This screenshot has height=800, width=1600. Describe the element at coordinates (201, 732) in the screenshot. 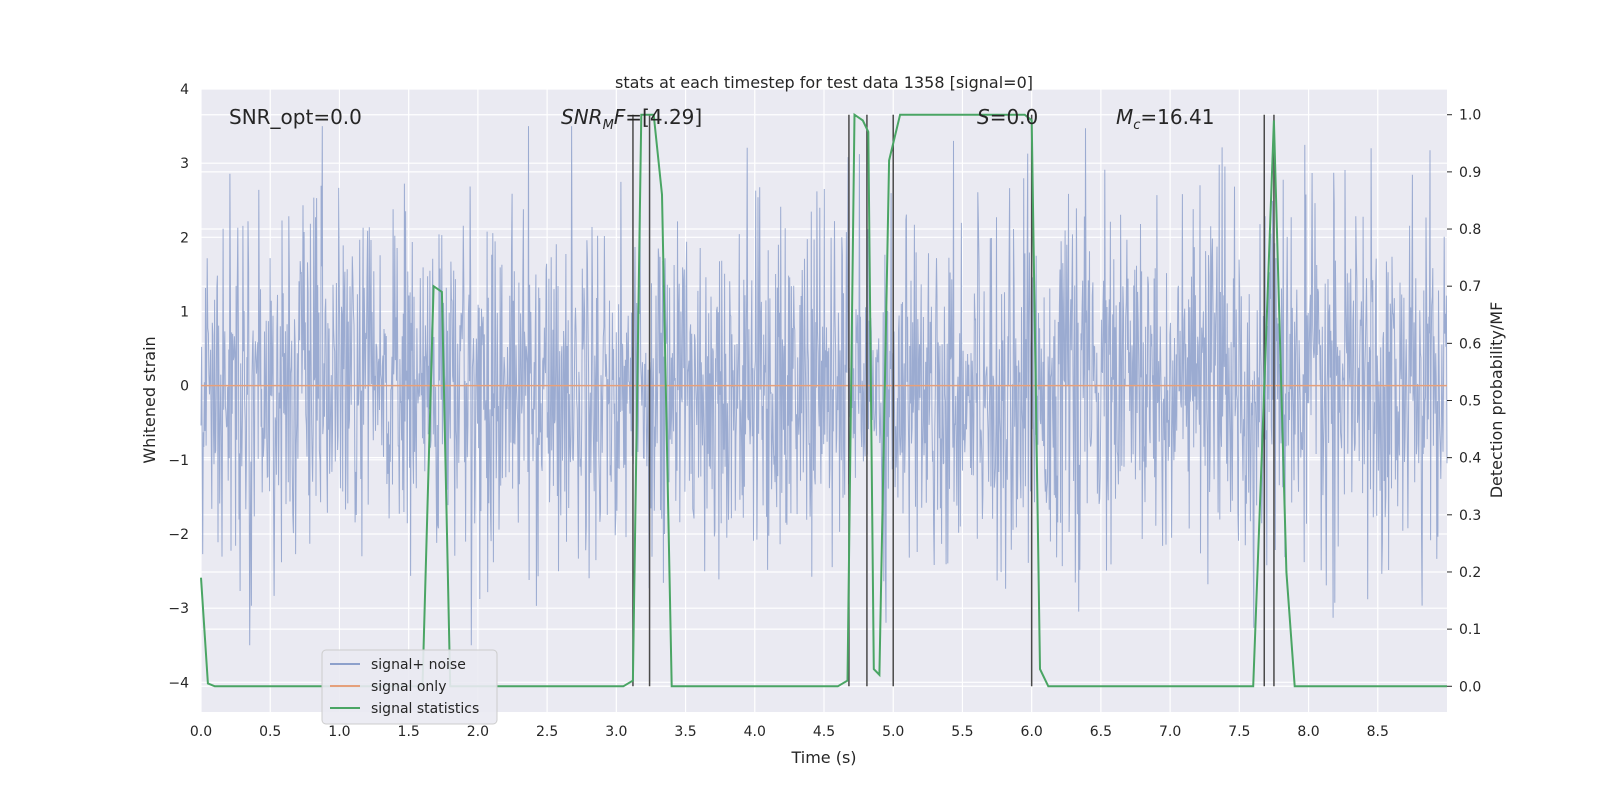

I see `x-tick-label: 0.0` at that location.